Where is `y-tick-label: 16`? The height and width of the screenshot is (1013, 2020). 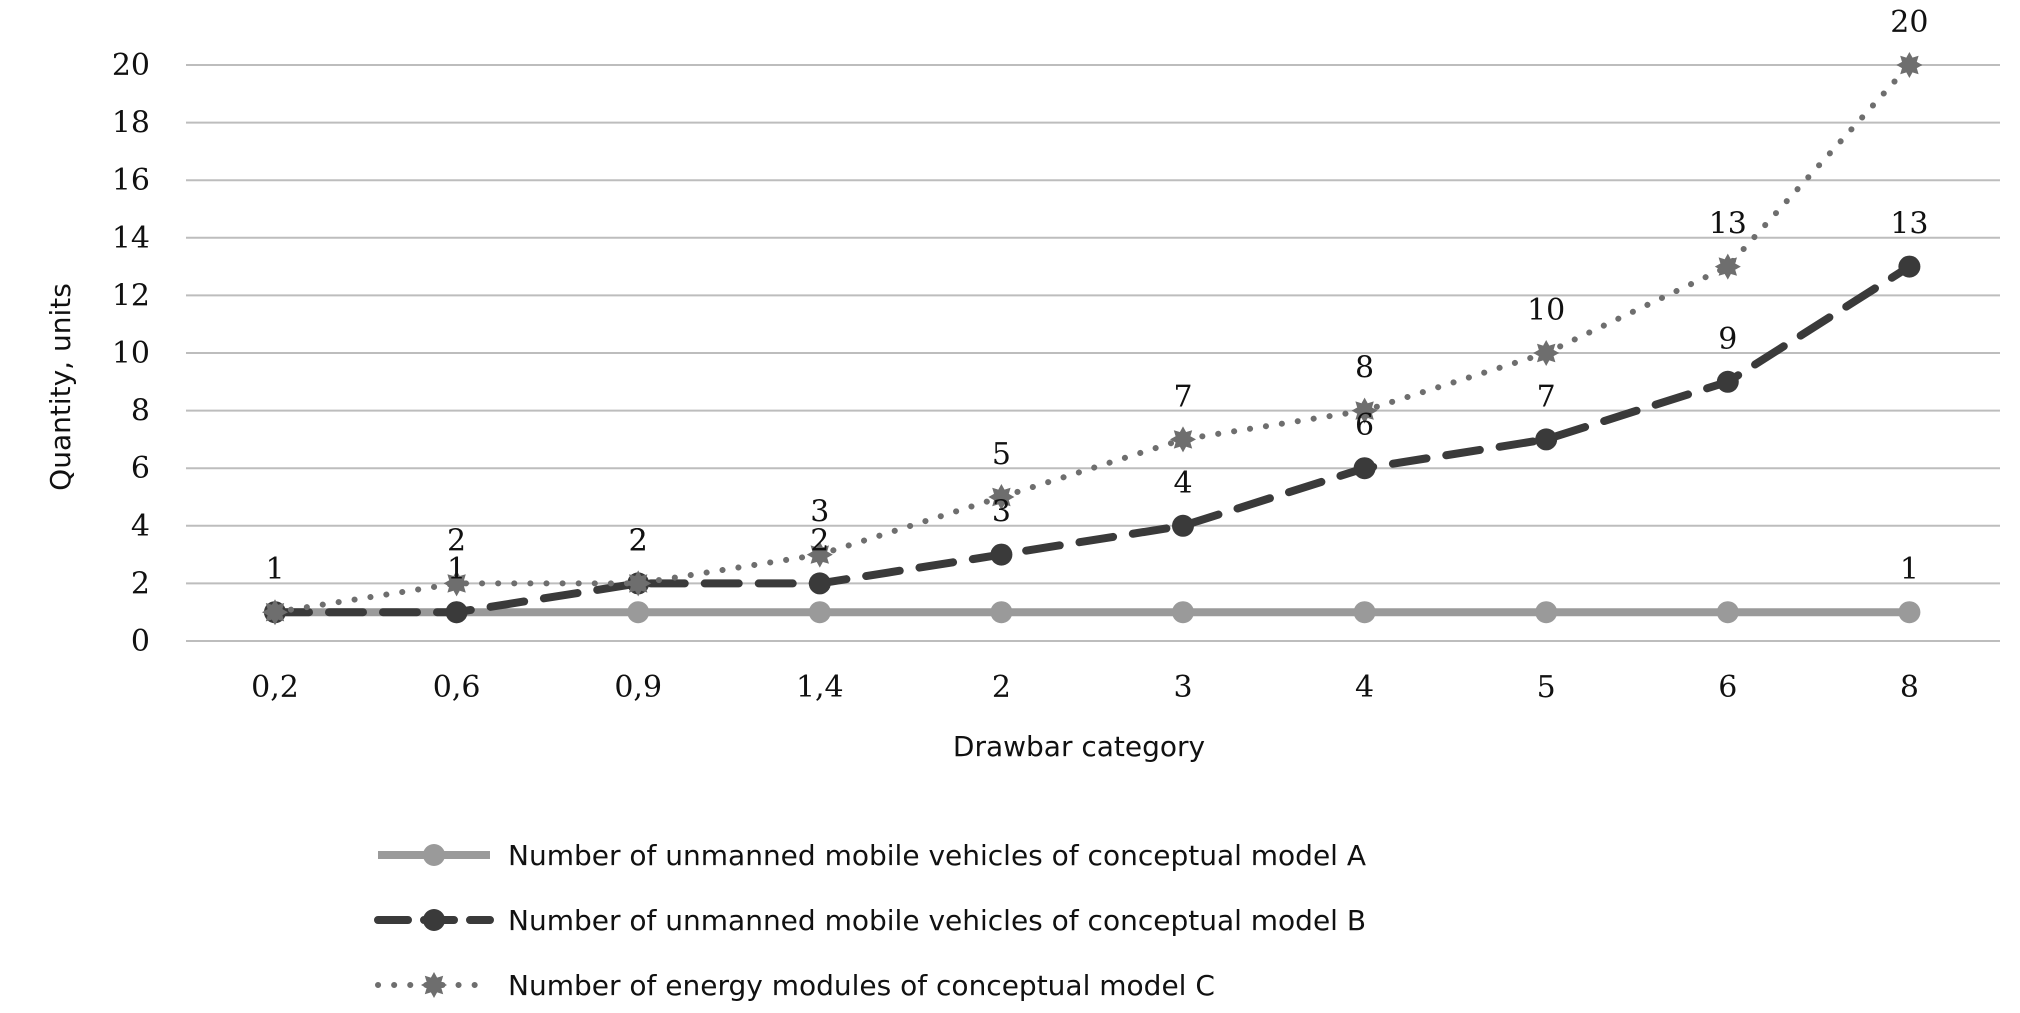
y-tick-label: 16 is located at coordinates (131, 180).